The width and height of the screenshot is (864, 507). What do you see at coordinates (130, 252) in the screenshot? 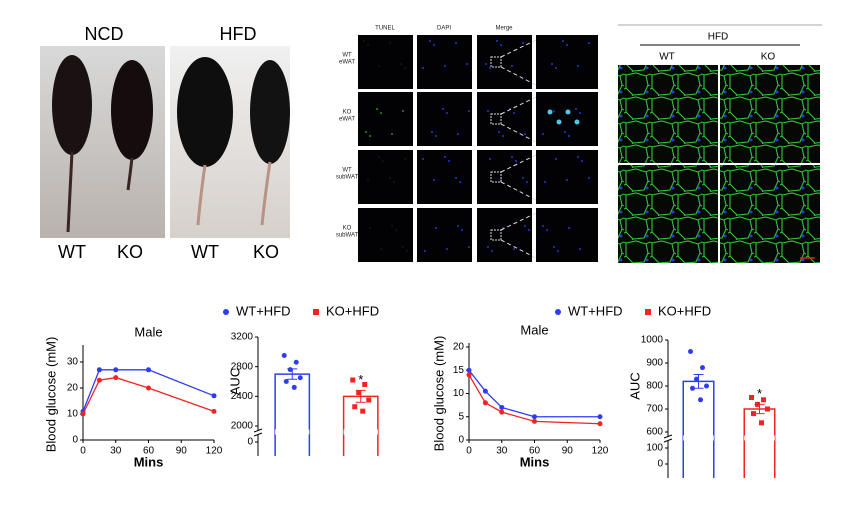
I see `genotype-label: KO` at bounding box center [130, 252].